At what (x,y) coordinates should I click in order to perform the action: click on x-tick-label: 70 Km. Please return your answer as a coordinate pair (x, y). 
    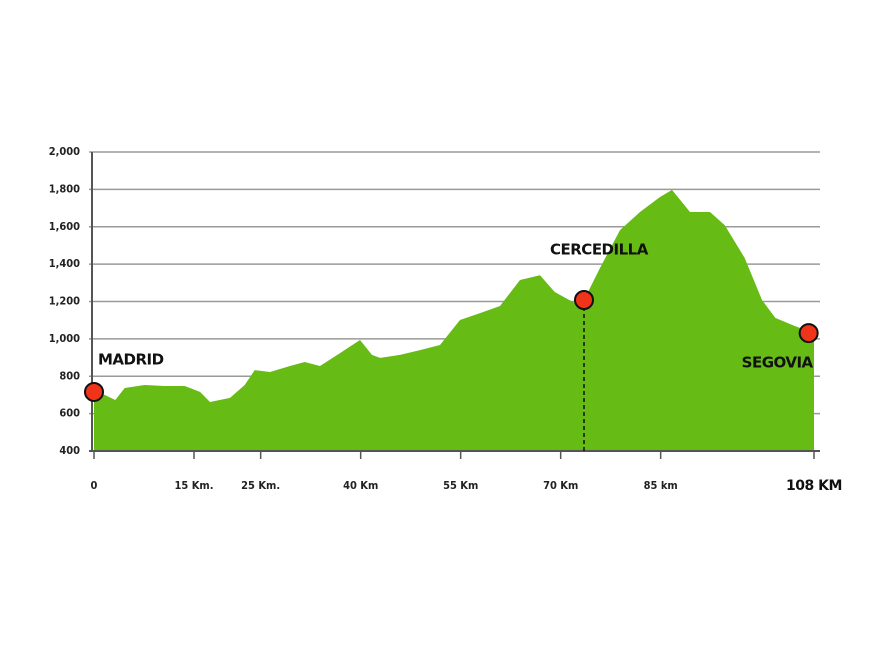
    Looking at the image, I should click on (560, 485).